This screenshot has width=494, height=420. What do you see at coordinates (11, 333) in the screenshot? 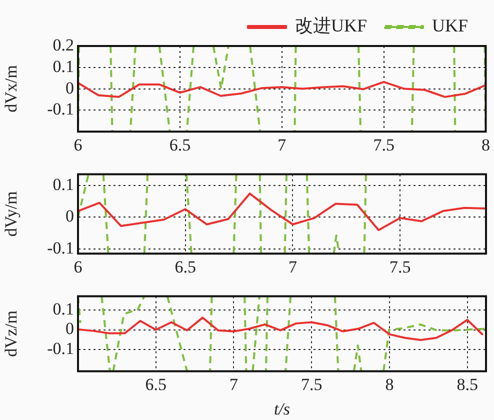
I see `y-axis-title: dVz/m` at bounding box center [11, 333].